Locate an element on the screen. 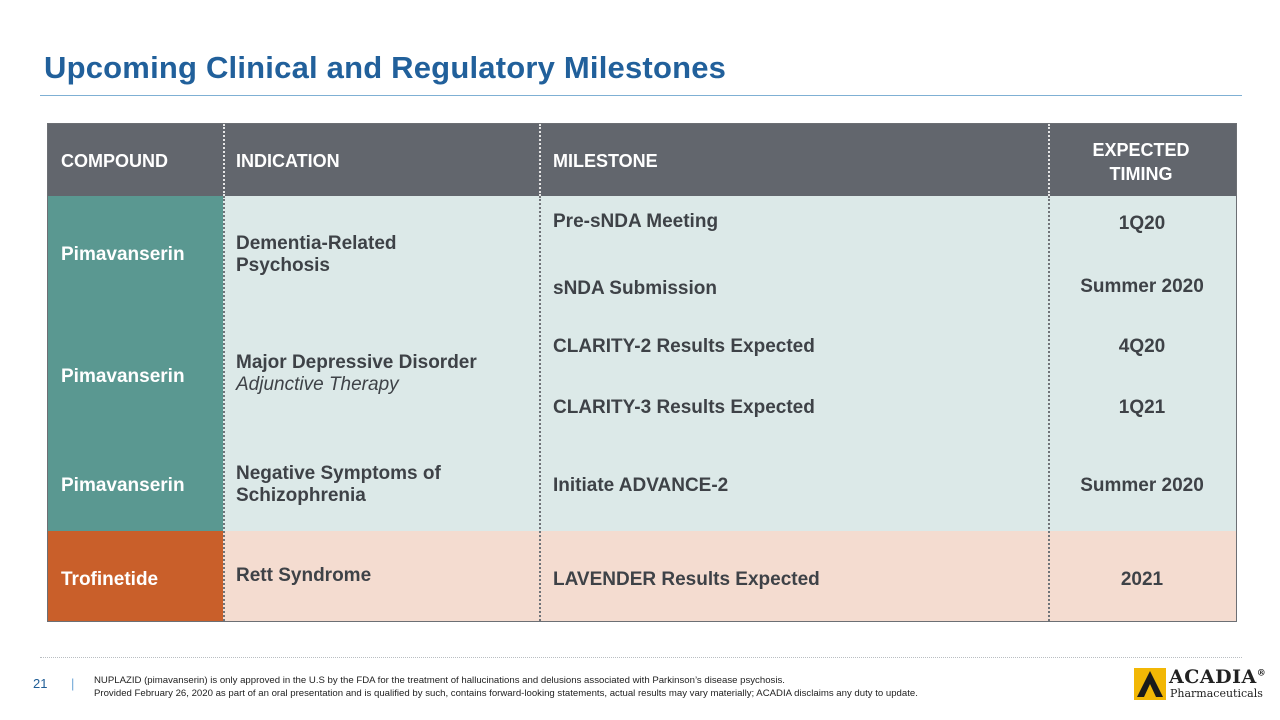 This screenshot has width=1280, height=720. header-compound: COMPOUND is located at coordinates (114, 161).